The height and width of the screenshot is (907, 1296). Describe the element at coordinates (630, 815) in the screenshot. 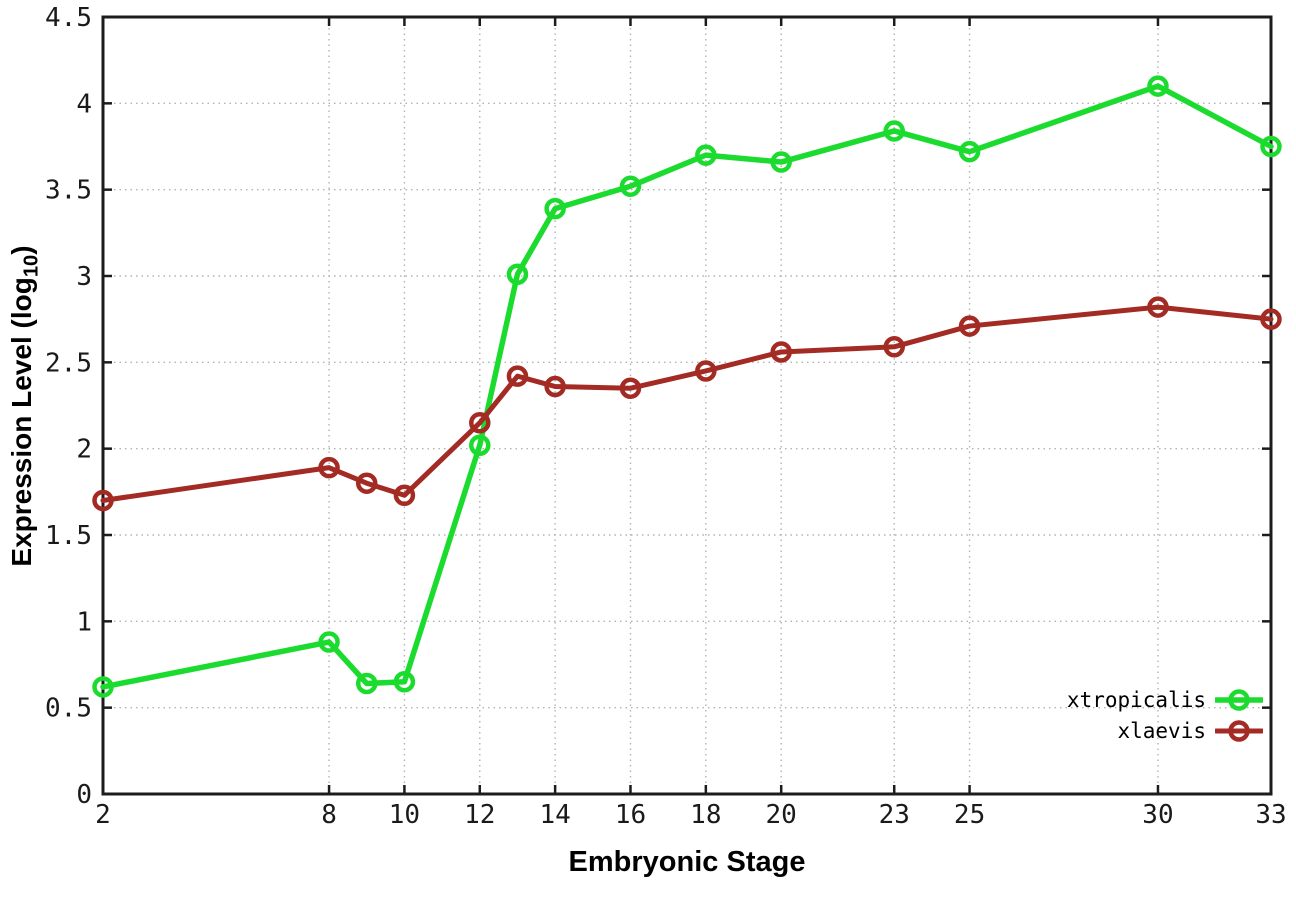

I see `x-tick-label: 16` at that location.